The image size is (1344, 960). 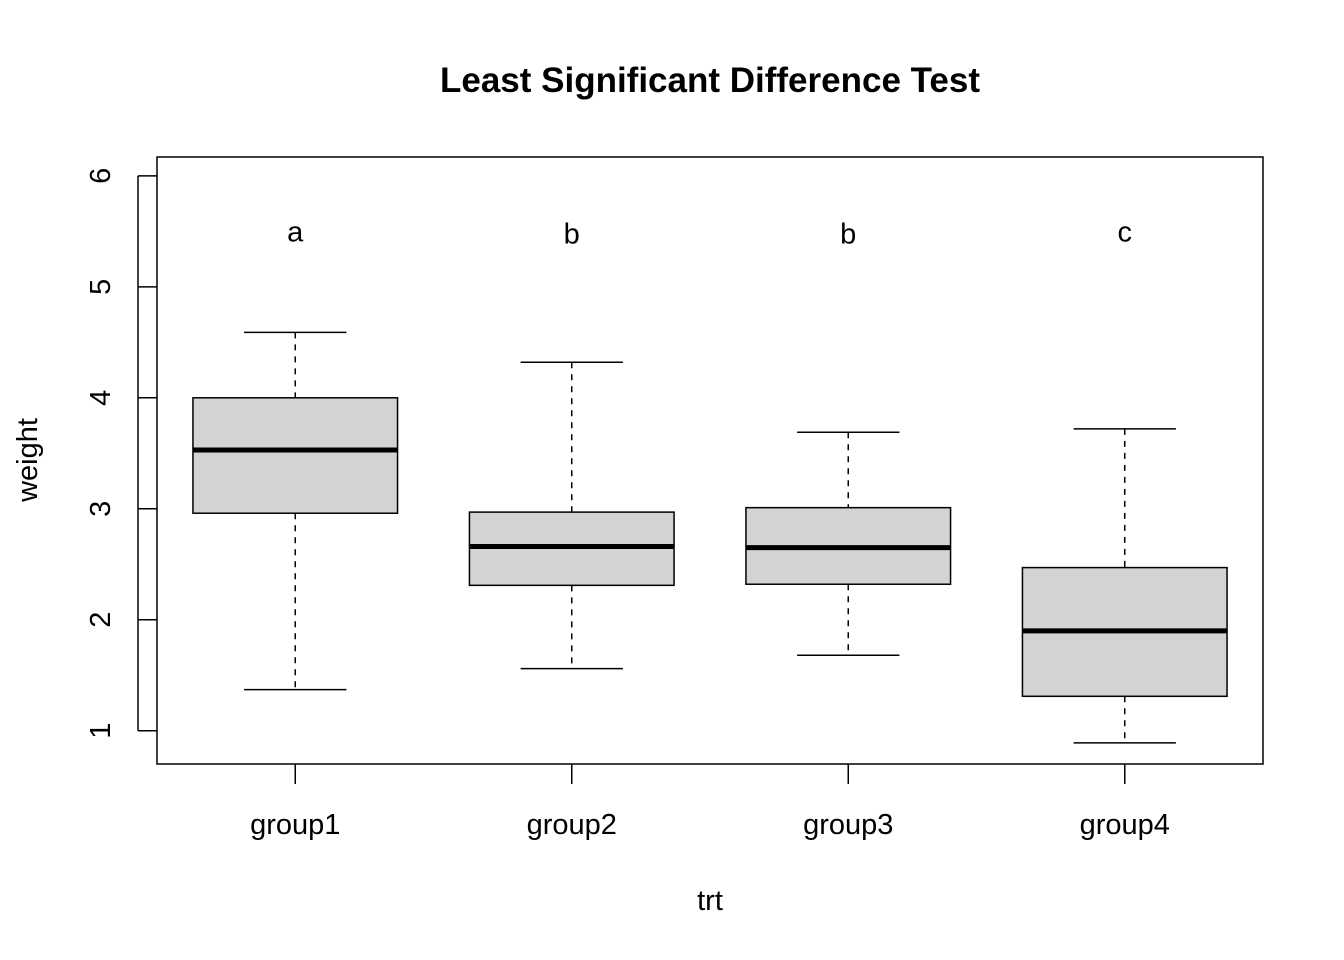 What do you see at coordinates (572, 235) in the screenshot?
I see `group-letter-group2: b` at bounding box center [572, 235].